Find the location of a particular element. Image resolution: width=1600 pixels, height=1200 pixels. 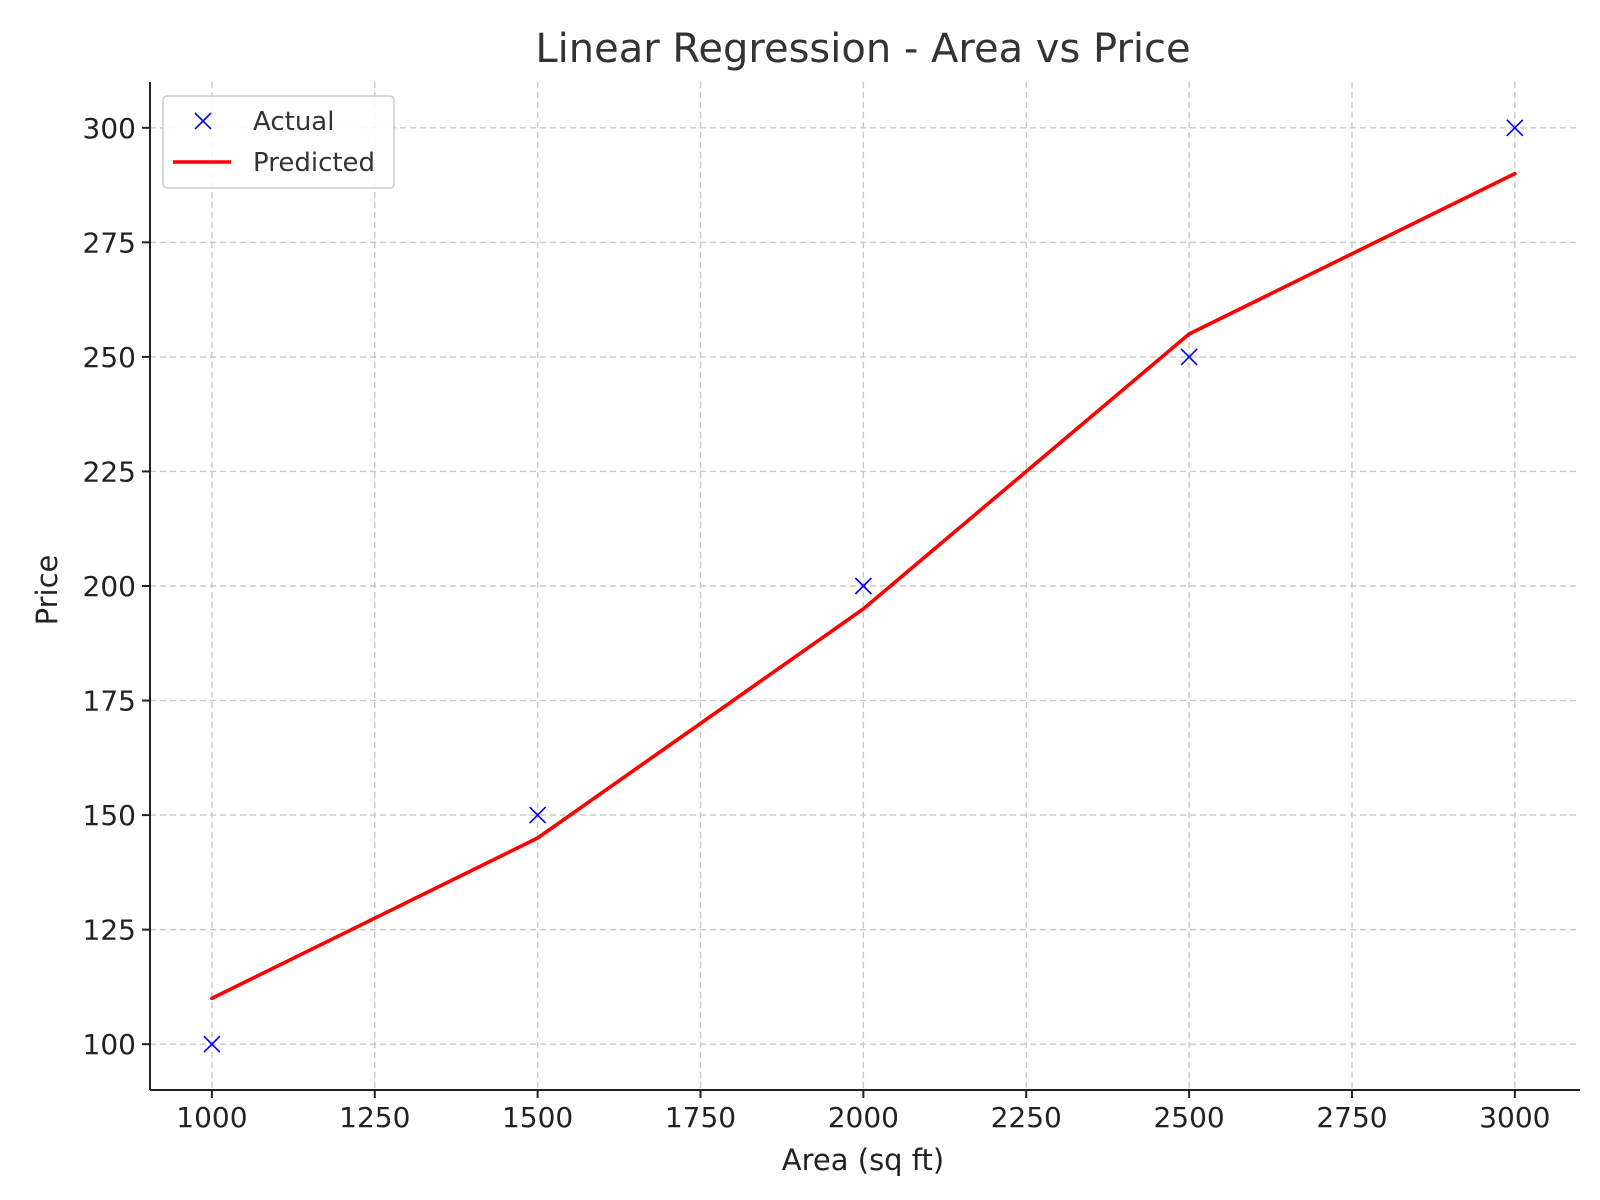

legend-item: Predicted is located at coordinates (274, 163).